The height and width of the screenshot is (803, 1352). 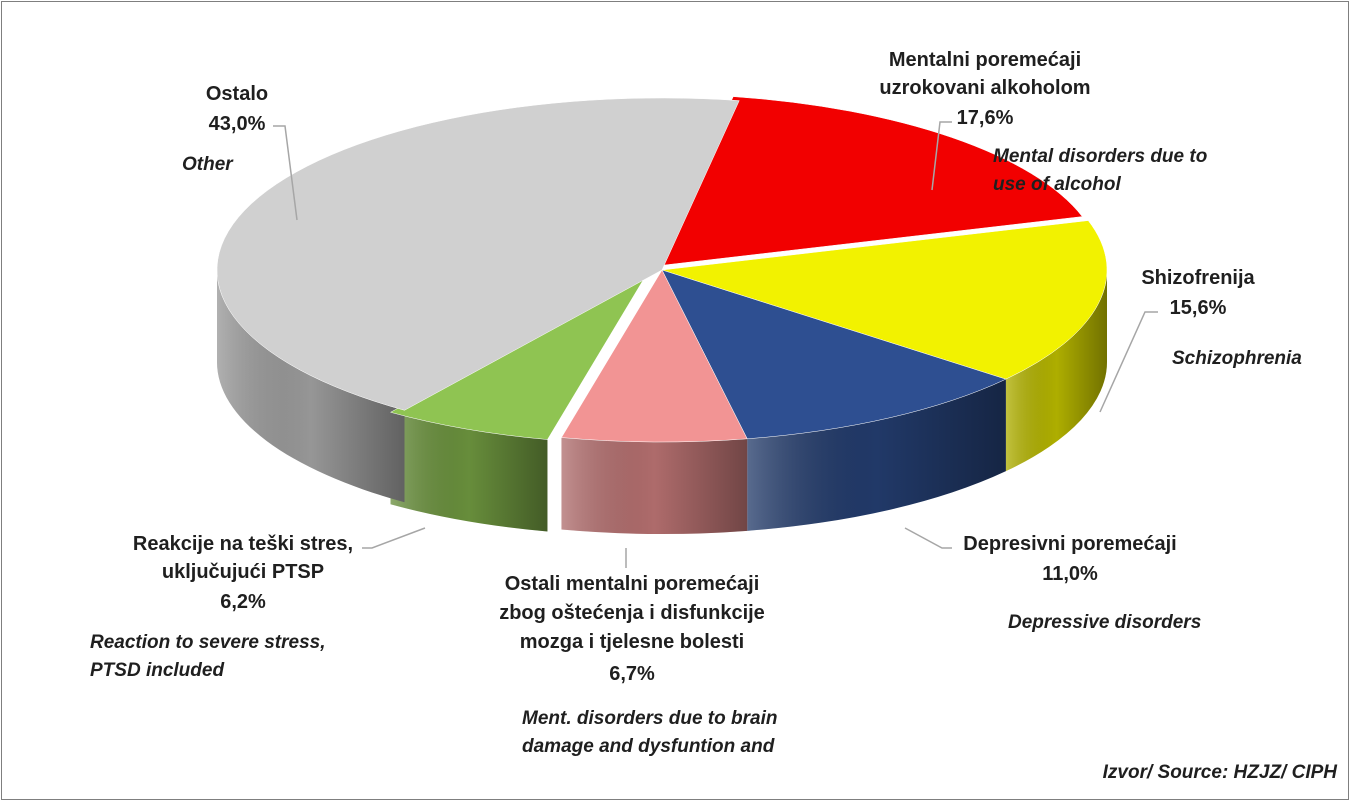 What do you see at coordinates (985, 118) in the screenshot?
I see `label-alcohol-pct: 17,6%` at bounding box center [985, 118].